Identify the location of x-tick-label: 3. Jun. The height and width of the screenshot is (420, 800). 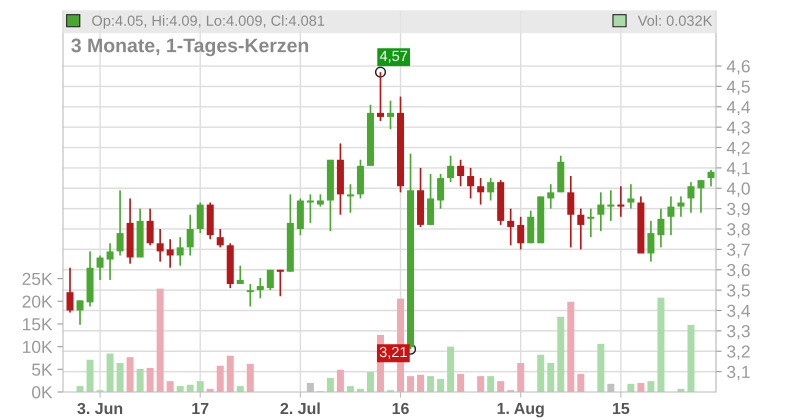
(99, 408).